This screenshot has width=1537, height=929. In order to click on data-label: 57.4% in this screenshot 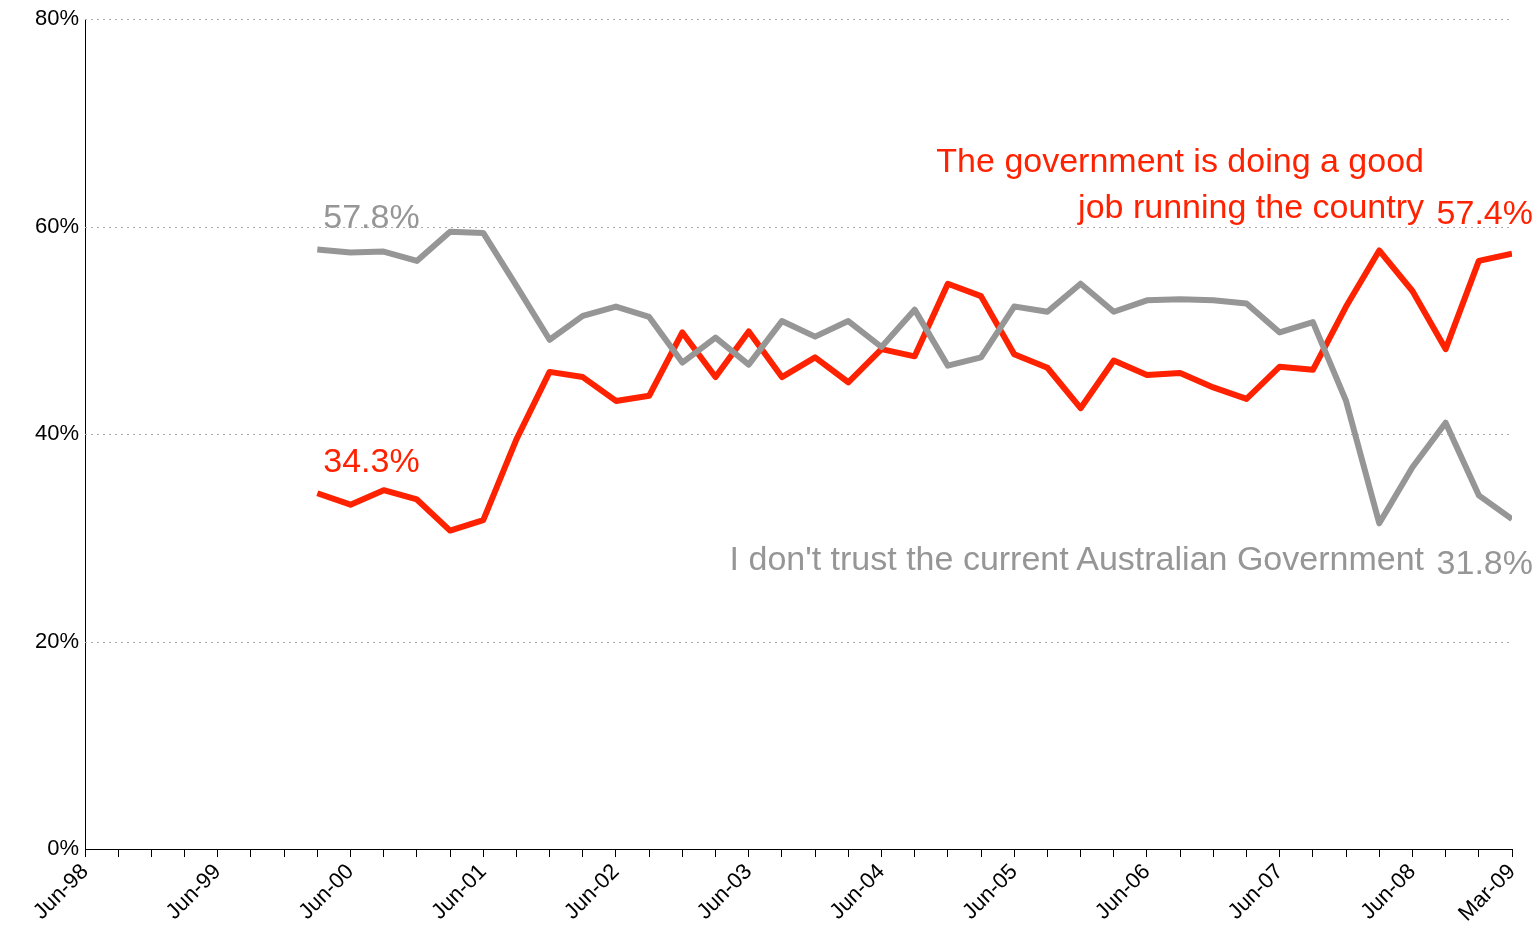, I will do `click(1484, 212)`.